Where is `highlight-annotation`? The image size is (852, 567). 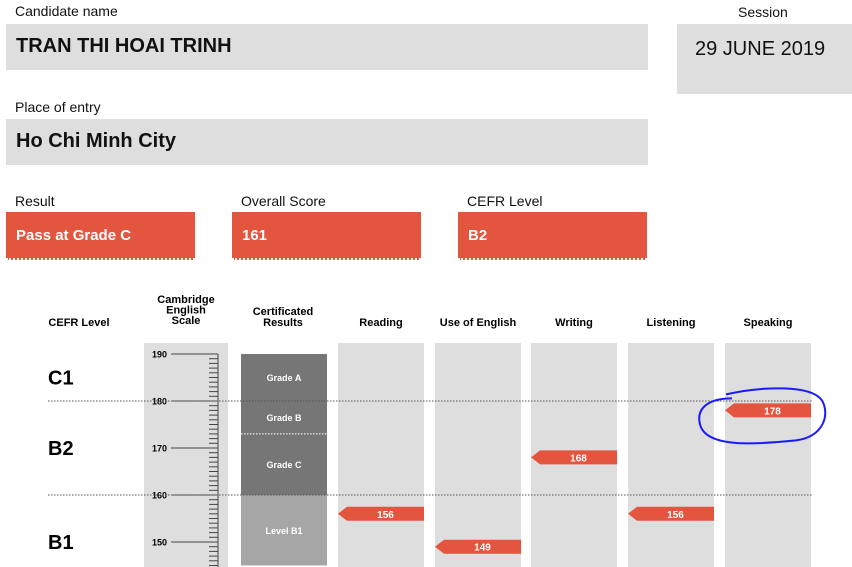 highlight-annotation is located at coordinates (762, 416).